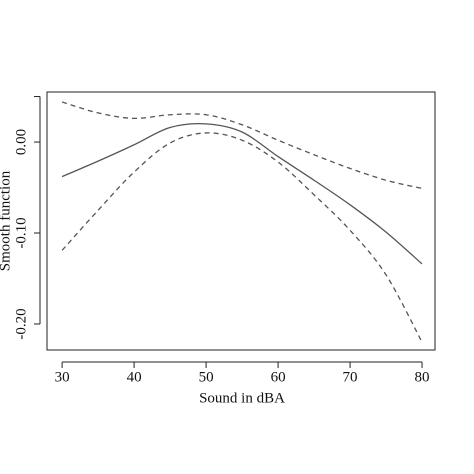  Describe the element at coordinates (278, 377) in the screenshot. I see `x-tick-label: 60` at that location.